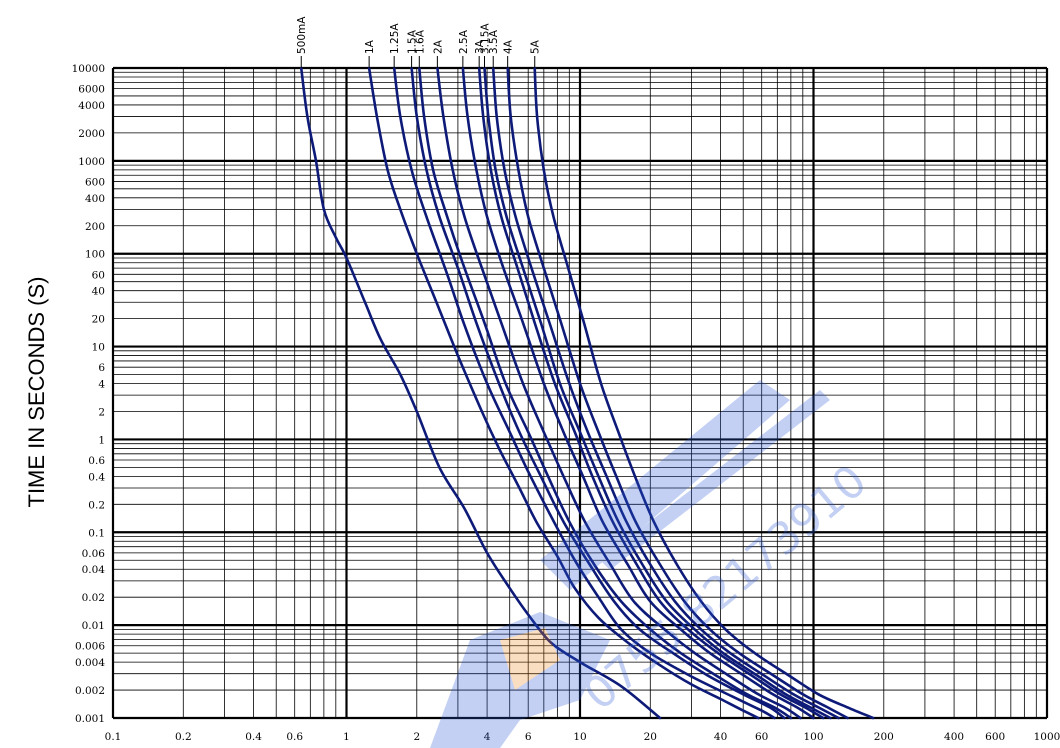 Image resolution: width=1060 pixels, height=748 pixels. I want to click on series-label-3.5A: 3.5A, so click(494, 41).